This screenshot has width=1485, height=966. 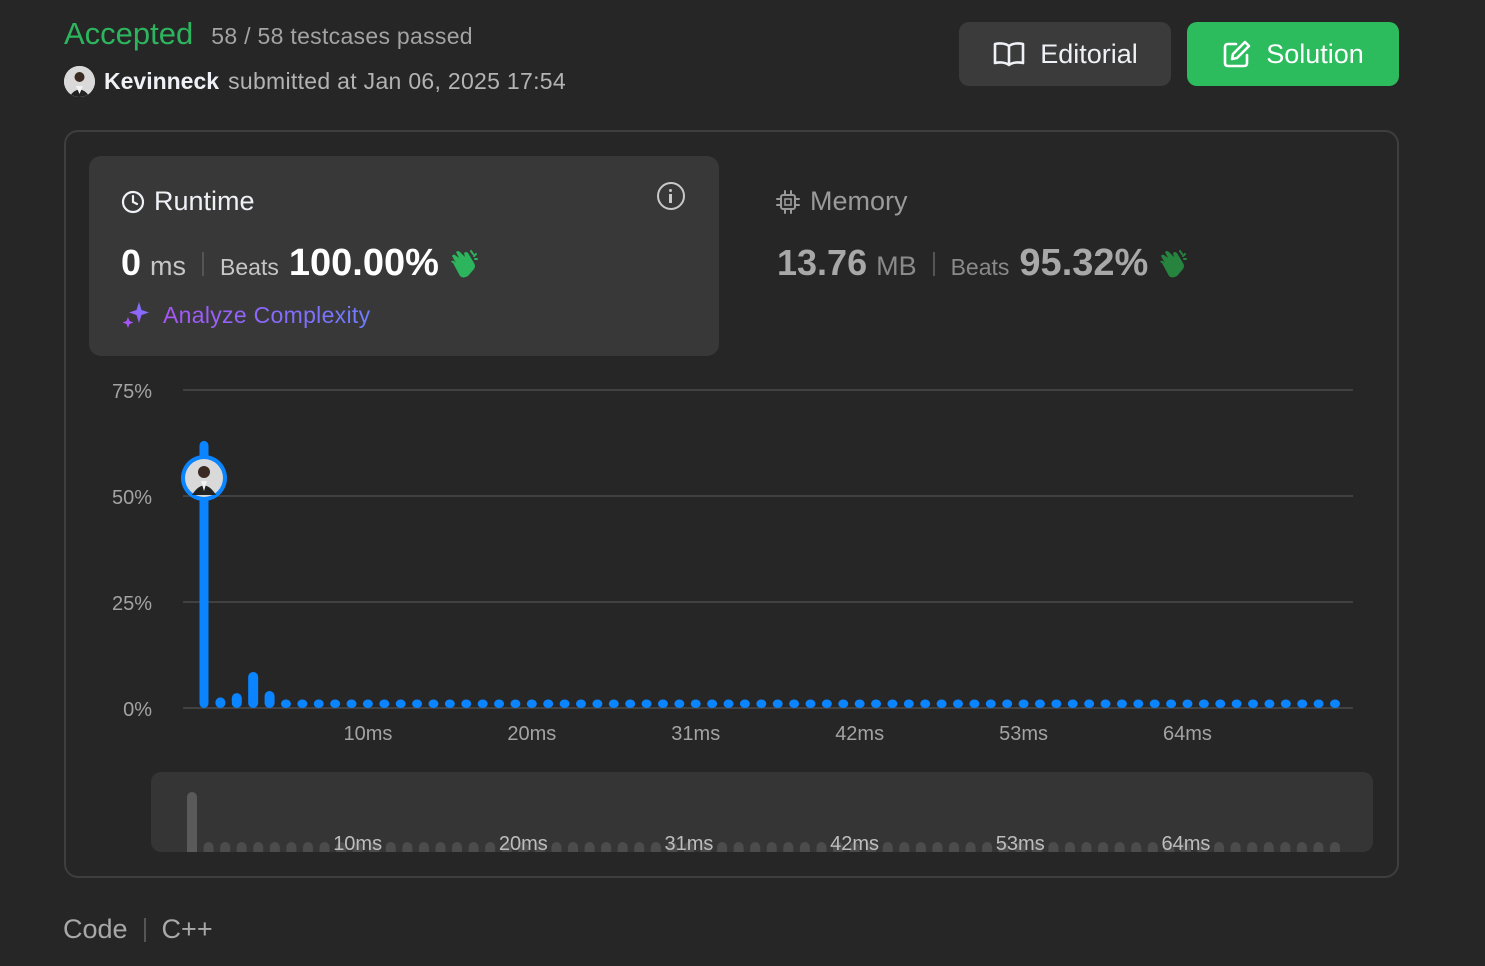 I want to click on sparkle-icon, so click(x=135, y=315).